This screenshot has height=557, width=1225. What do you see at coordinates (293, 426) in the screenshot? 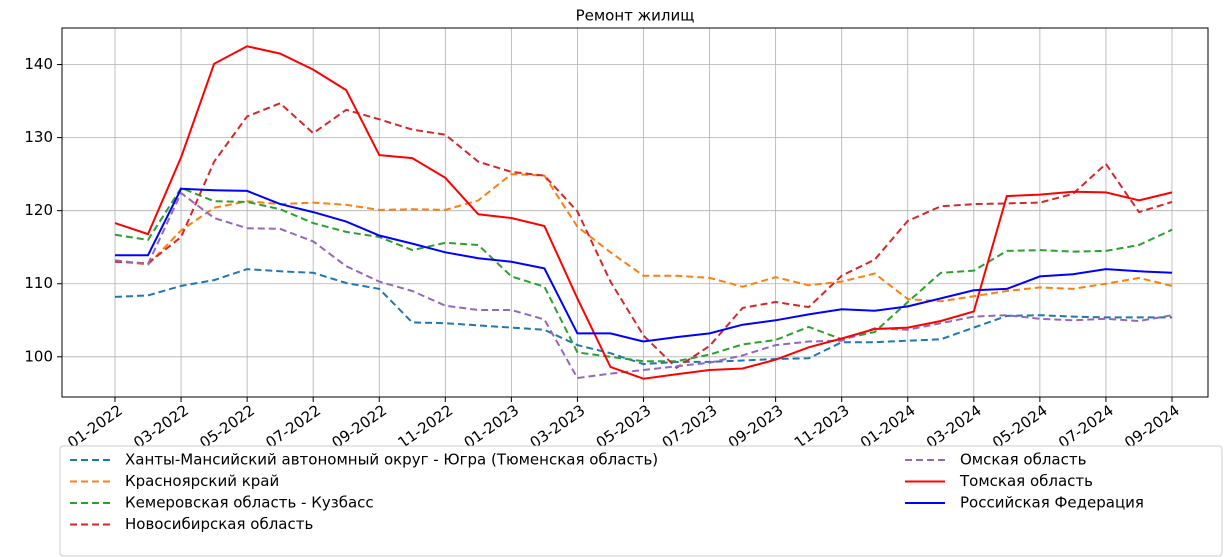
I see `x-tick-label: 07-2022` at bounding box center [293, 426].